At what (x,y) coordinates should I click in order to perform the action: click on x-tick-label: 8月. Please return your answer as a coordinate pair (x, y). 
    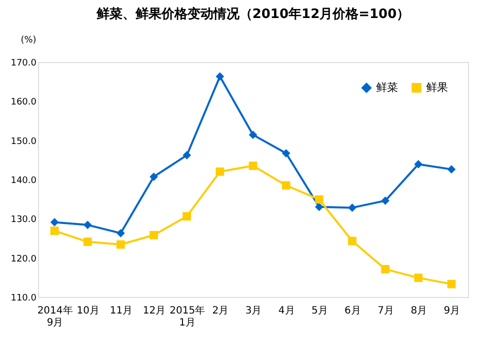
    Looking at the image, I should click on (419, 311).